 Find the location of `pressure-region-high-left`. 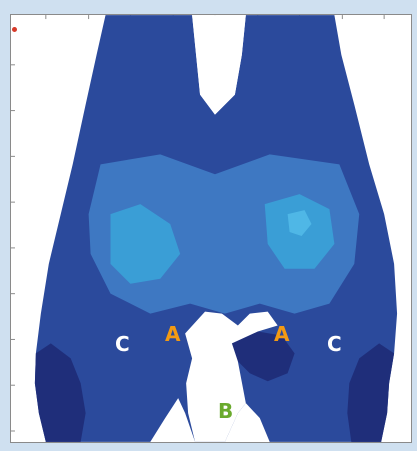

pressure-region-high-left is located at coordinates (145, 244).